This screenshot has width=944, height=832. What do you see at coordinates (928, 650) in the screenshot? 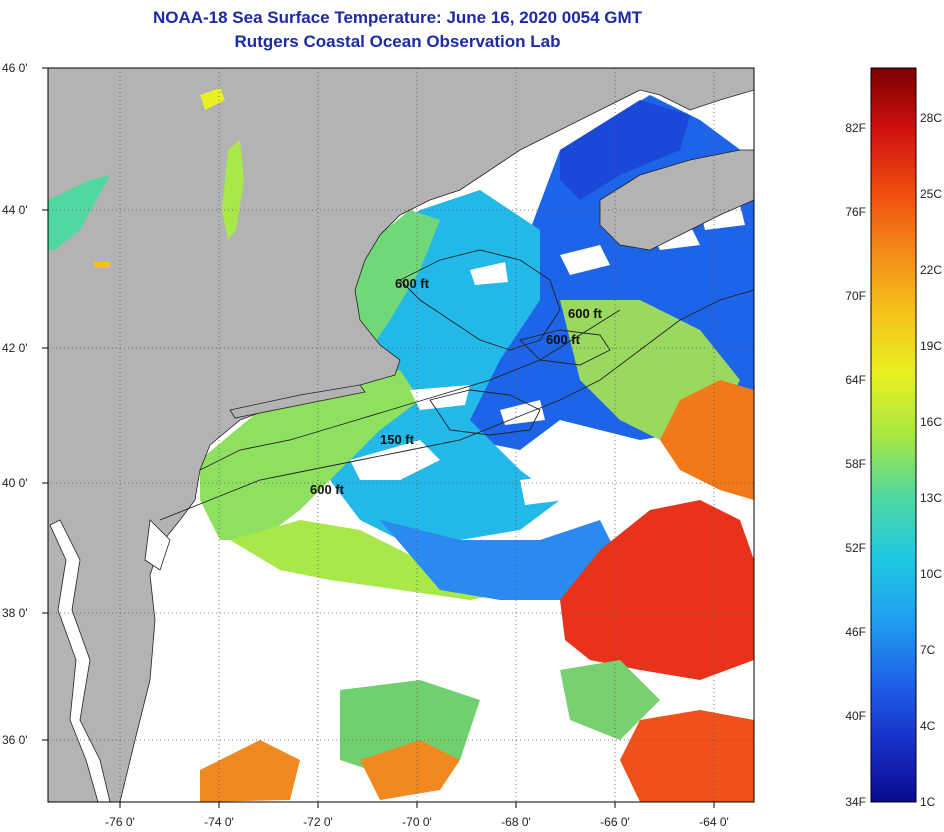
I see `celsius-label: 7C` at bounding box center [928, 650].